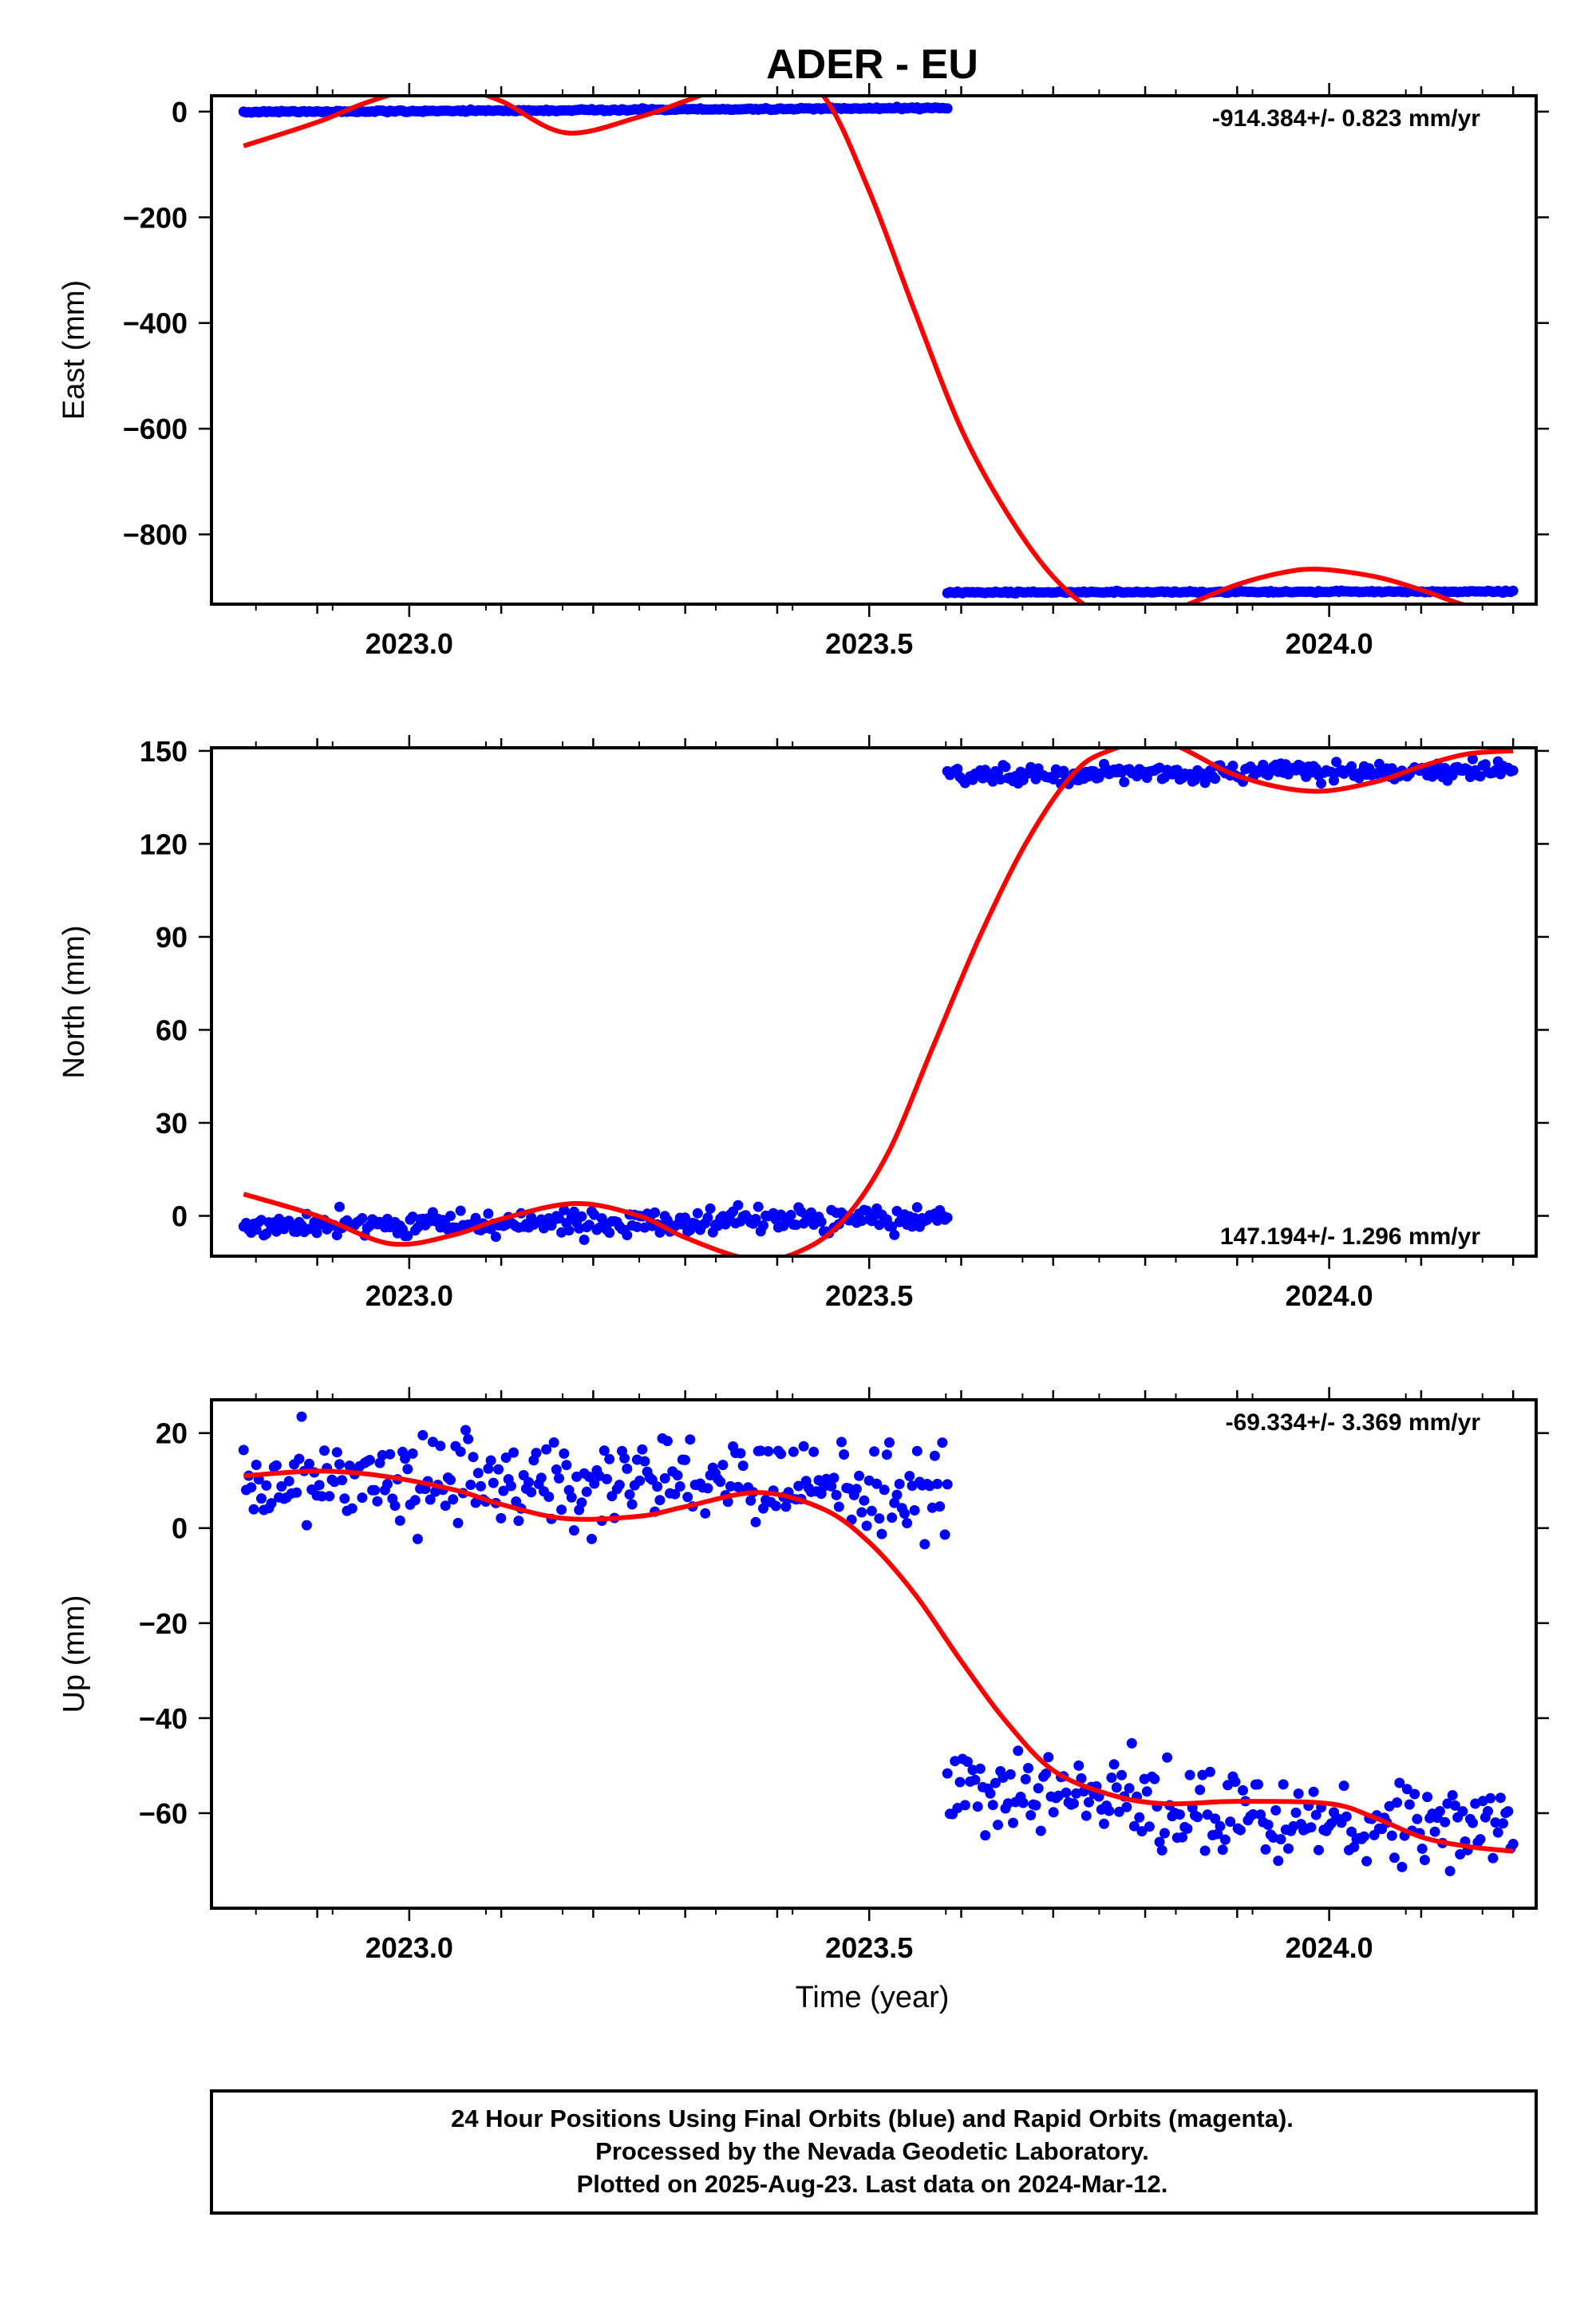 The image size is (1596, 2316). Describe the element at coordinates (872, 64) in the screenshot. I see `figure-title: ADER - EU` at that location.